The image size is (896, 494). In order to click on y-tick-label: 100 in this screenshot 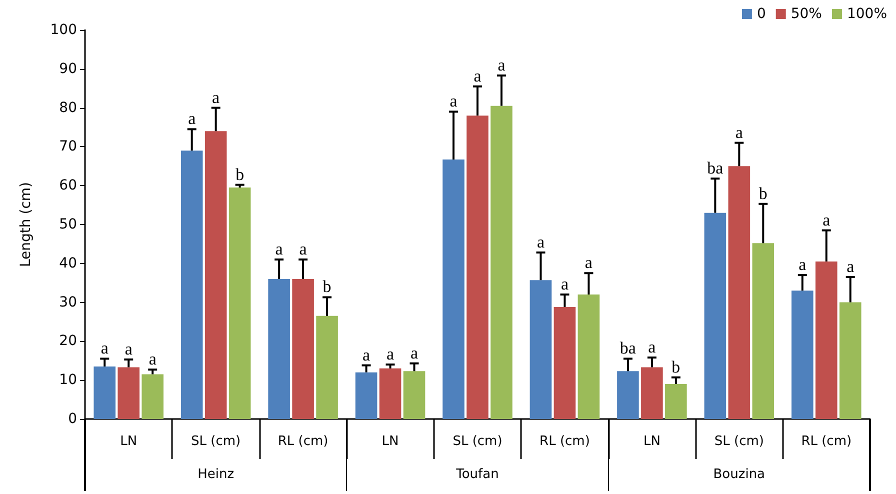, I will do `click(63, 30)`.